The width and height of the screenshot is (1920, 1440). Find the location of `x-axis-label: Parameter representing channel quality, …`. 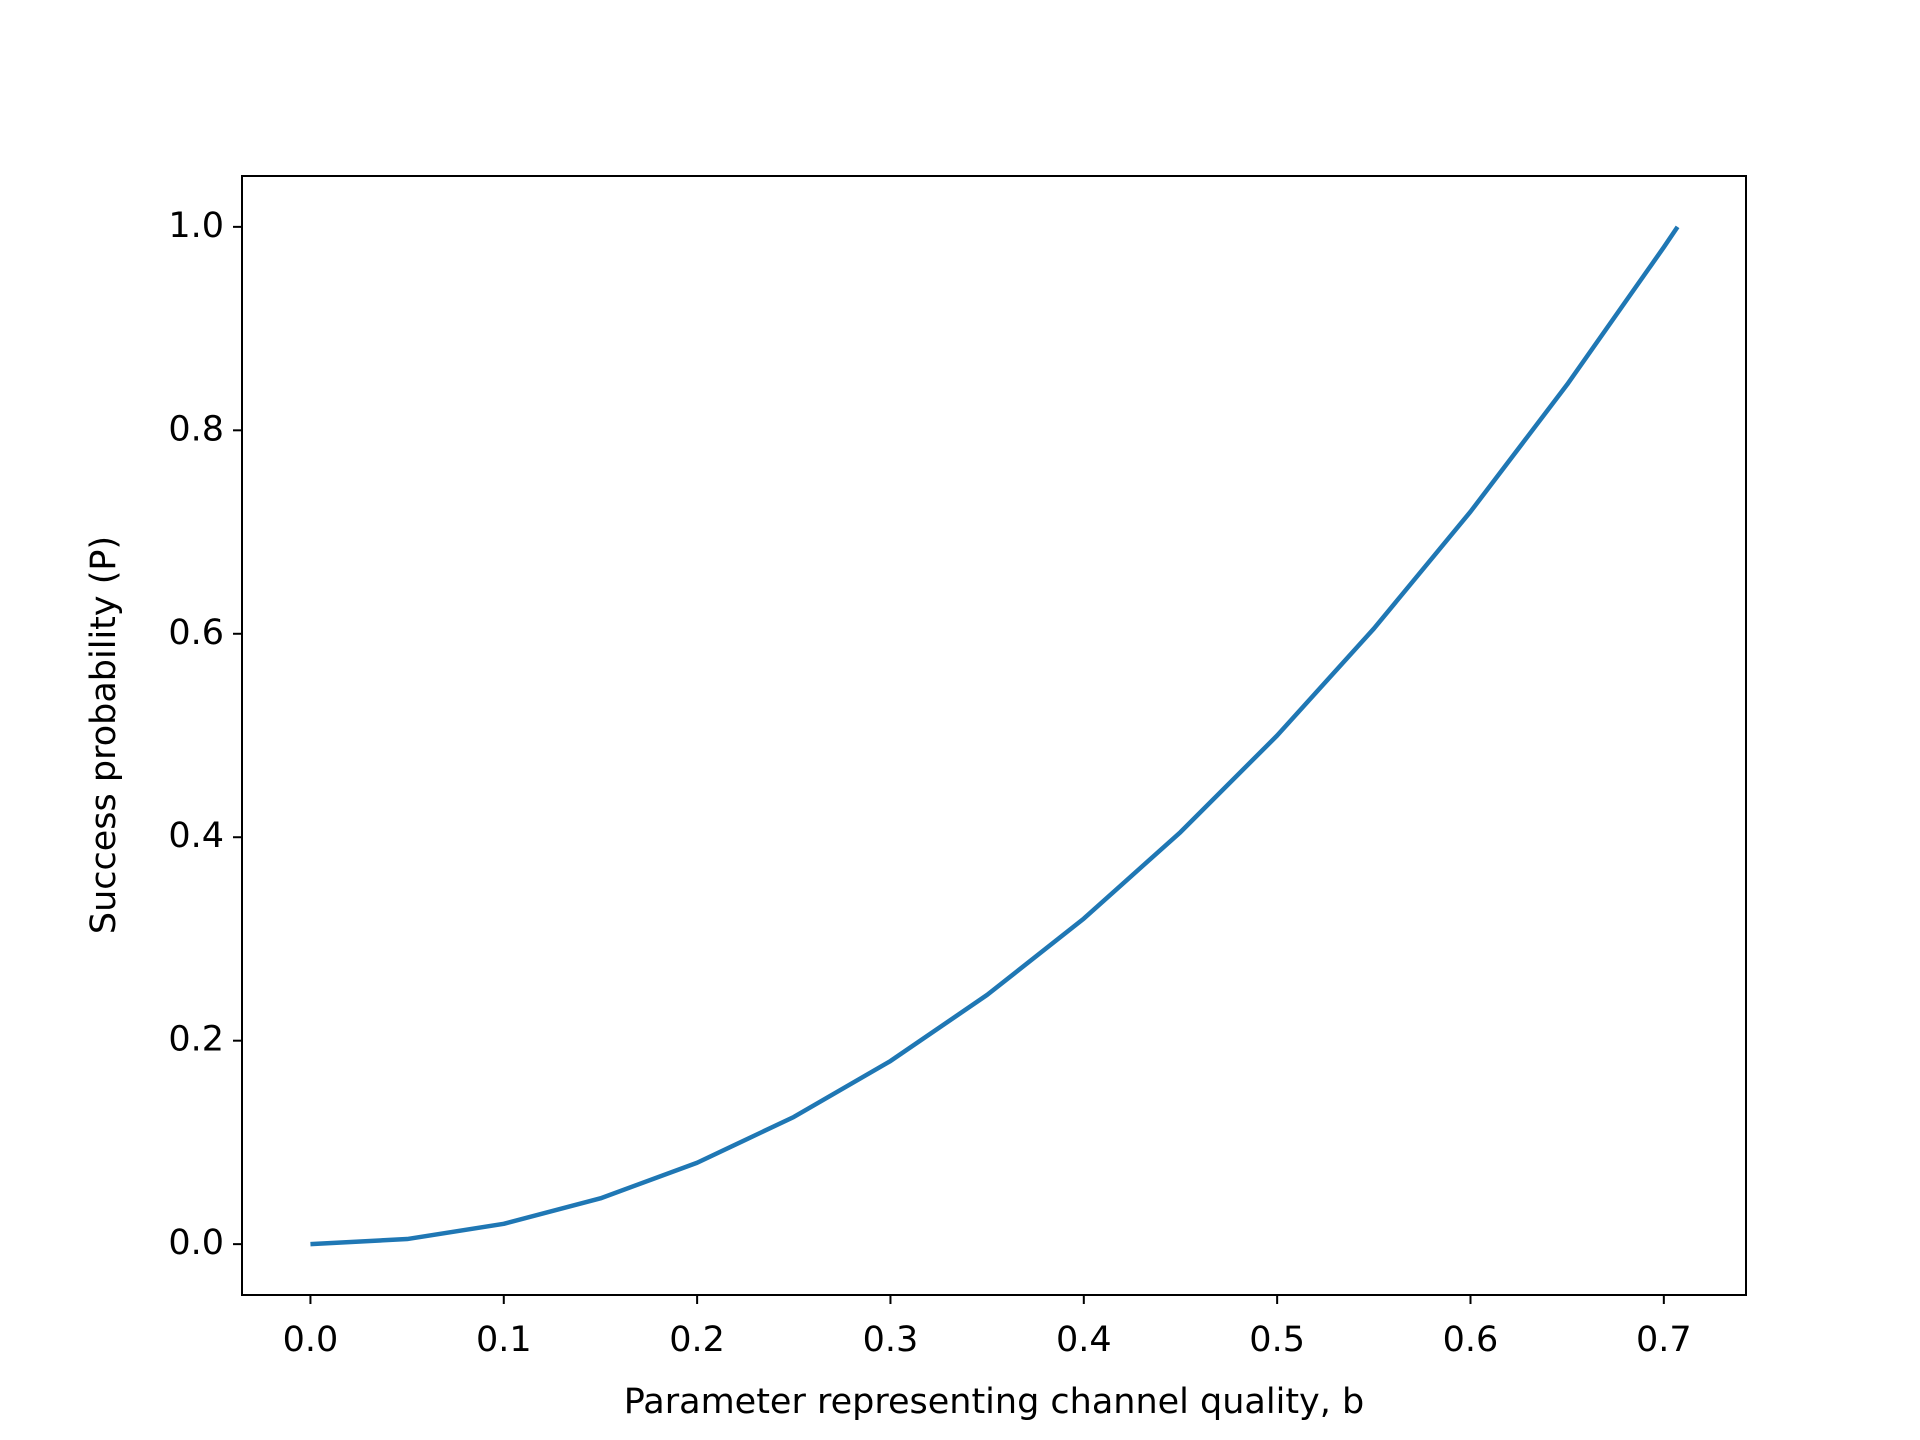

x-axis-label: Parameter representing channel quality, … is located at coordinates (994, 1402).